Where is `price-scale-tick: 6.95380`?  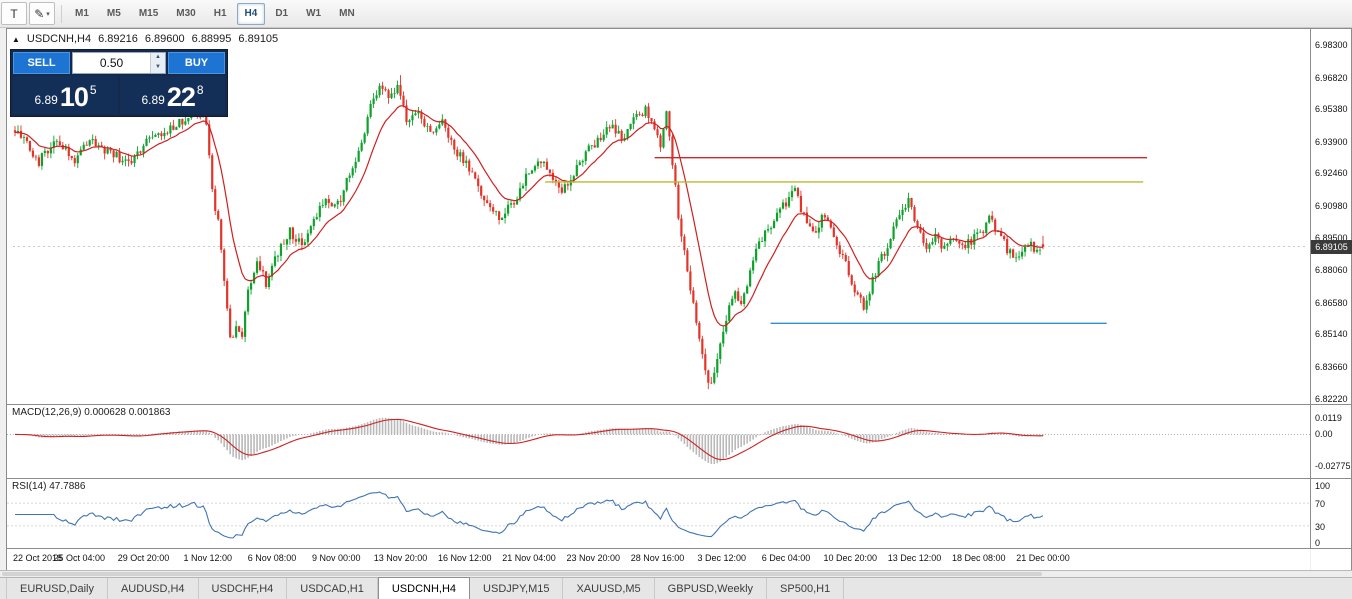 price-scale-tick: 6.95380 is located at coordinates (1331, 109).